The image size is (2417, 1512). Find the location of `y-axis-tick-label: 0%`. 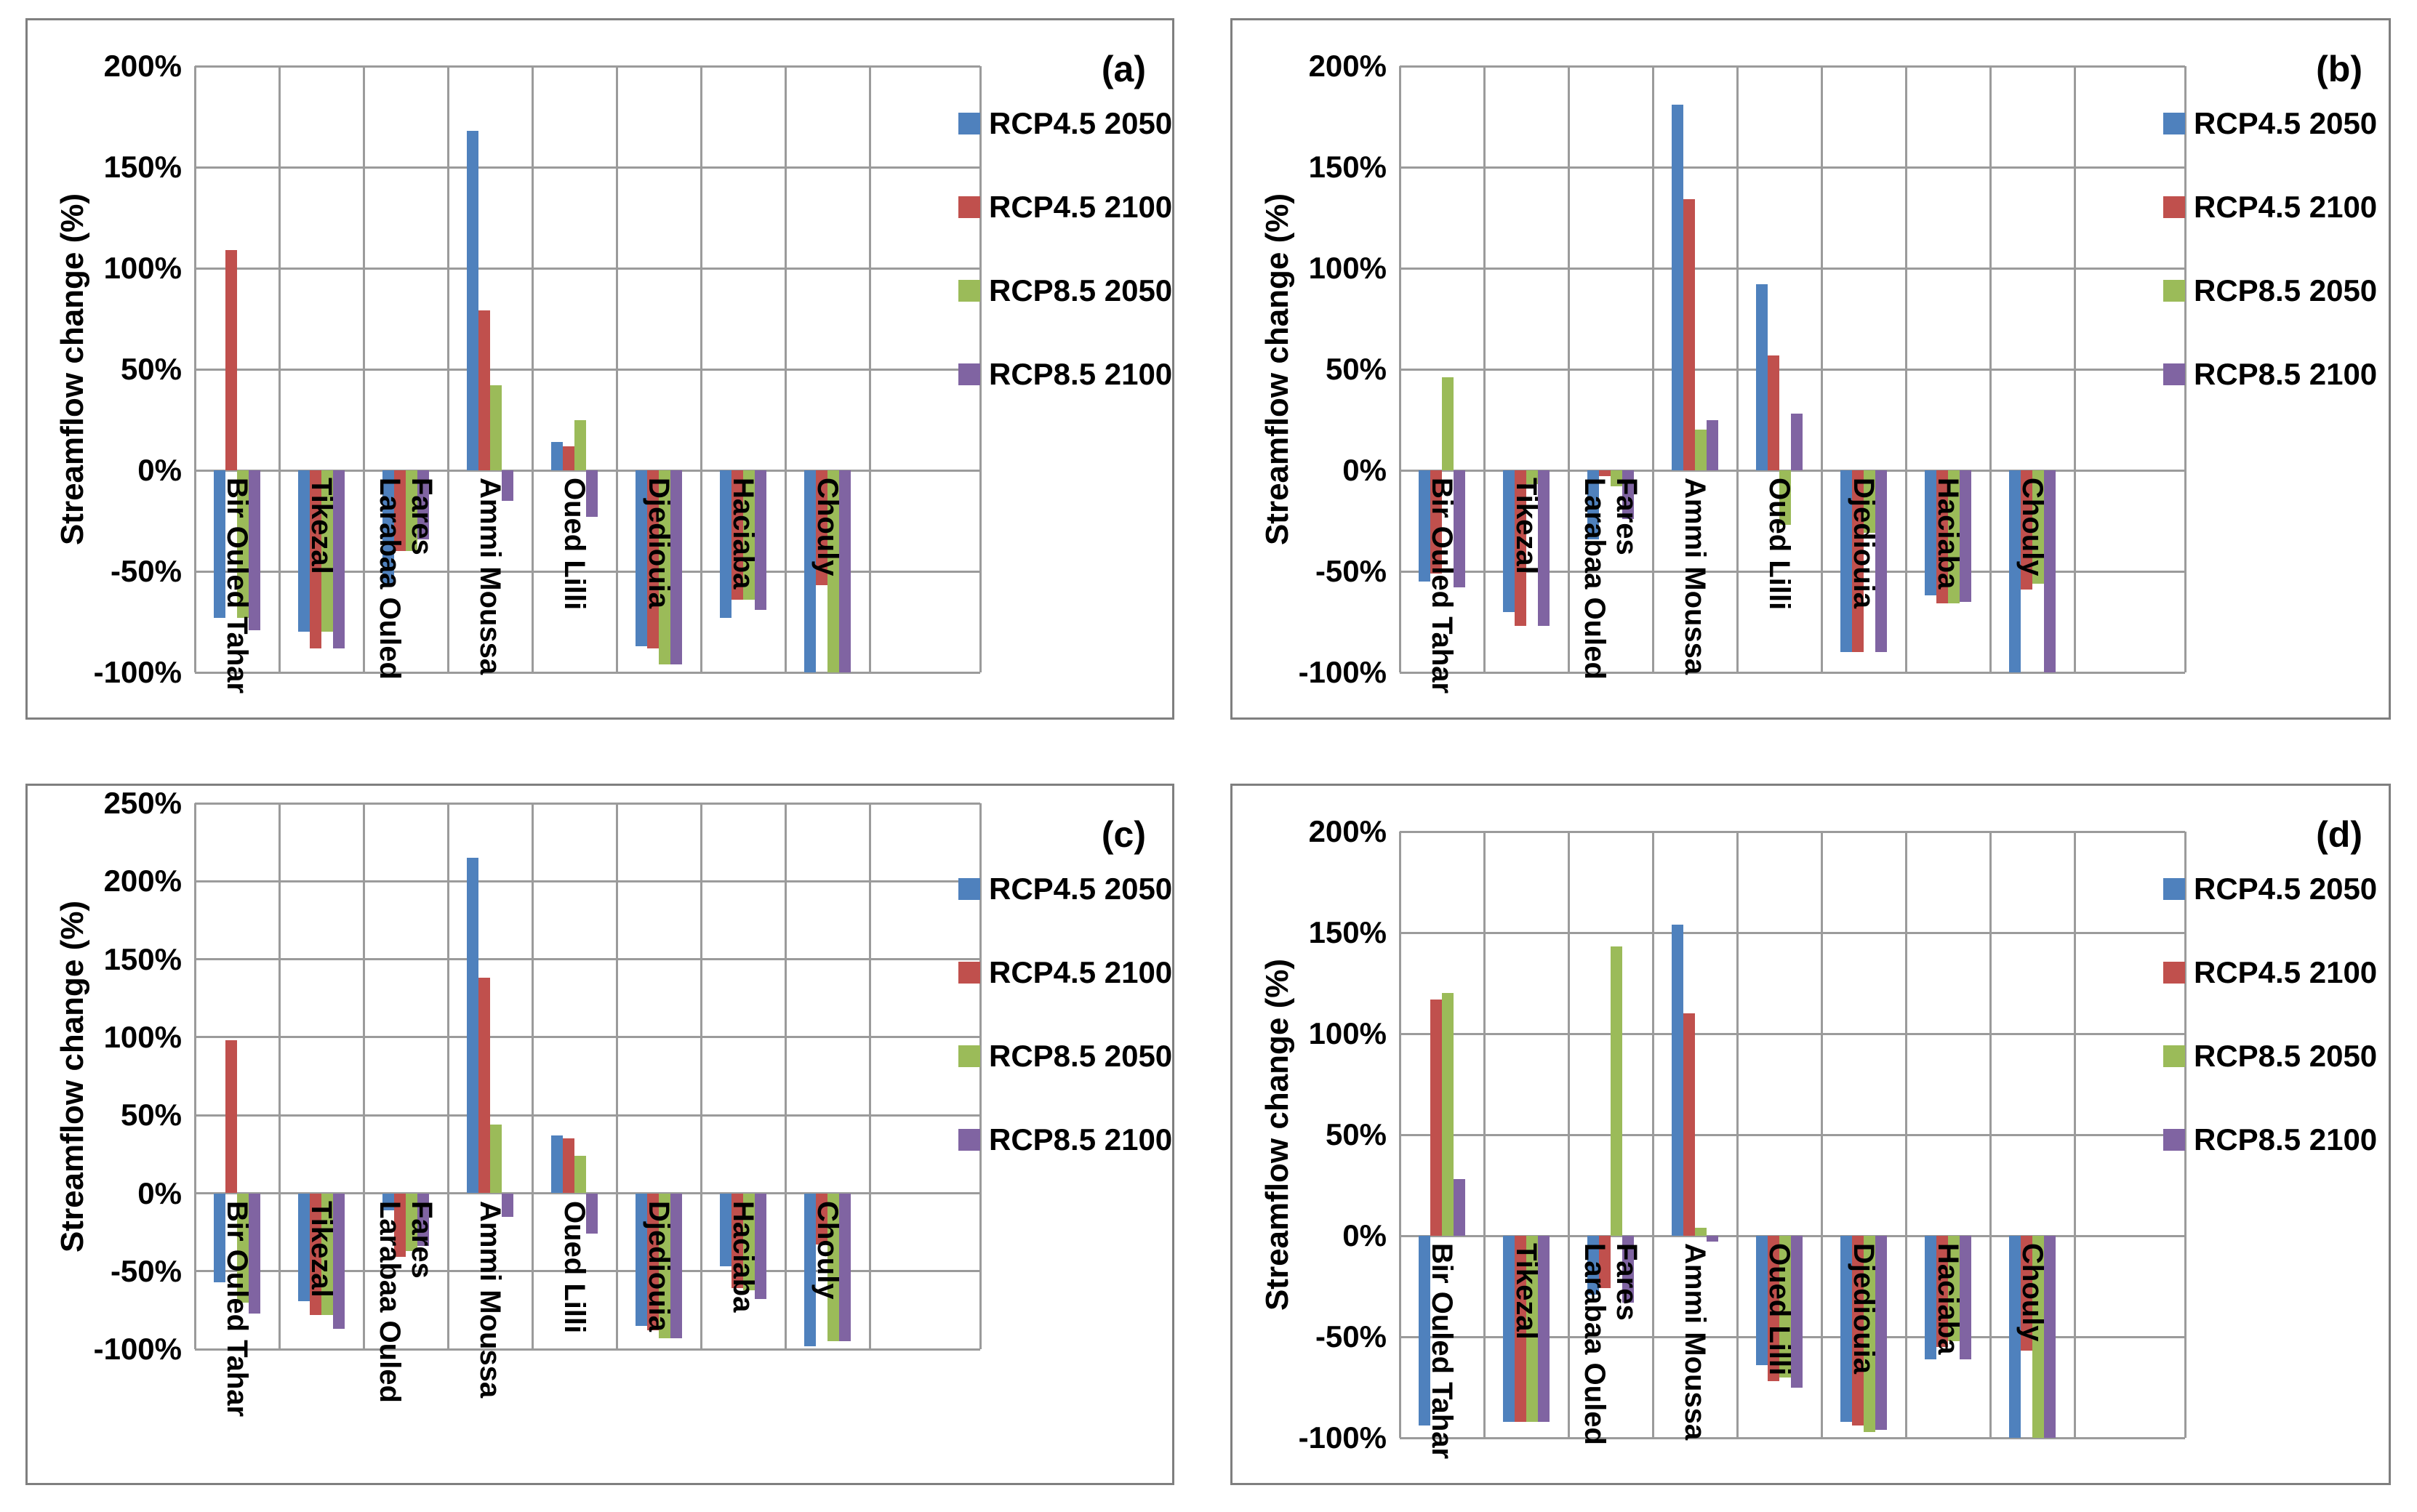

y-axis-tick-label: 0% is located at coordinates (159, 470).